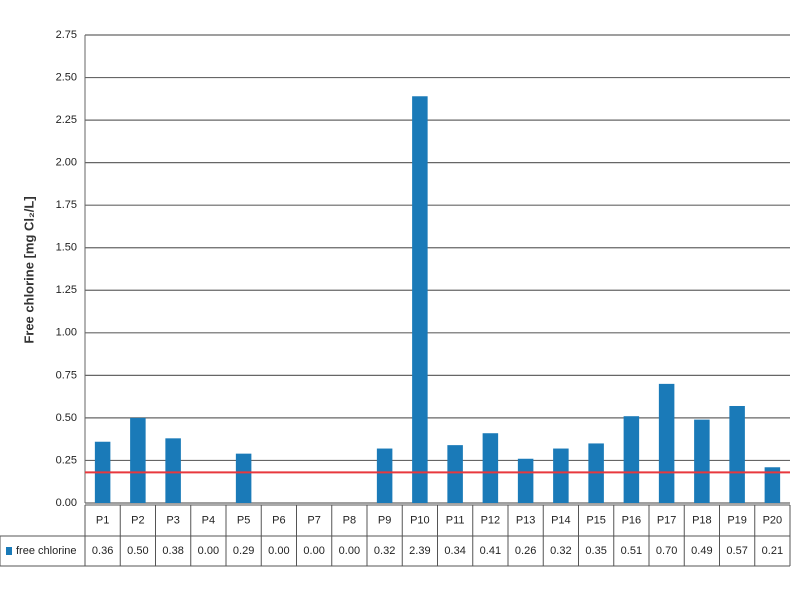 This screenshot has height=600, width=800. I want to click on table-value: 0.26, so click(525, 551).